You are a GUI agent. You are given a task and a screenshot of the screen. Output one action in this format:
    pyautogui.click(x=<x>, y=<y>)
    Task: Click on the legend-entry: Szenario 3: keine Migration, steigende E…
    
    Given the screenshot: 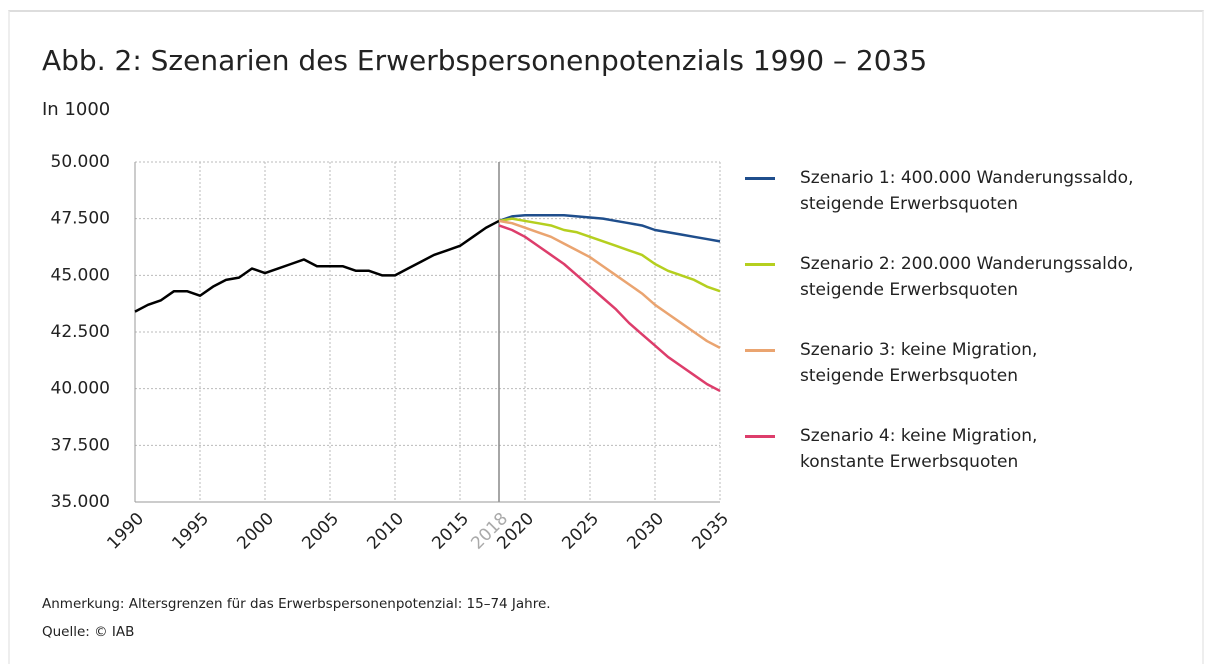 What is the action you would take?
    pyautogui.click(x=891, y=363)
    